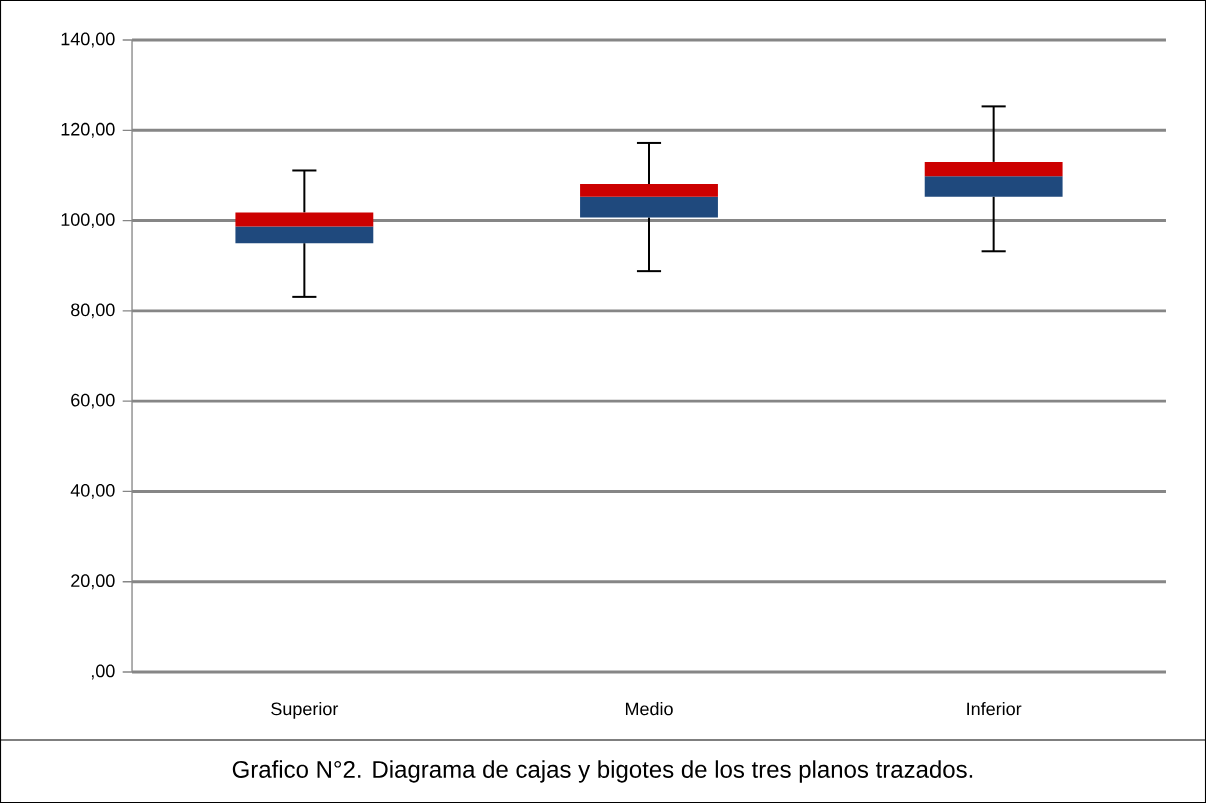 The image size is (1206, 803). I want to click on x-tick-label: Superior, so click(305, 710).